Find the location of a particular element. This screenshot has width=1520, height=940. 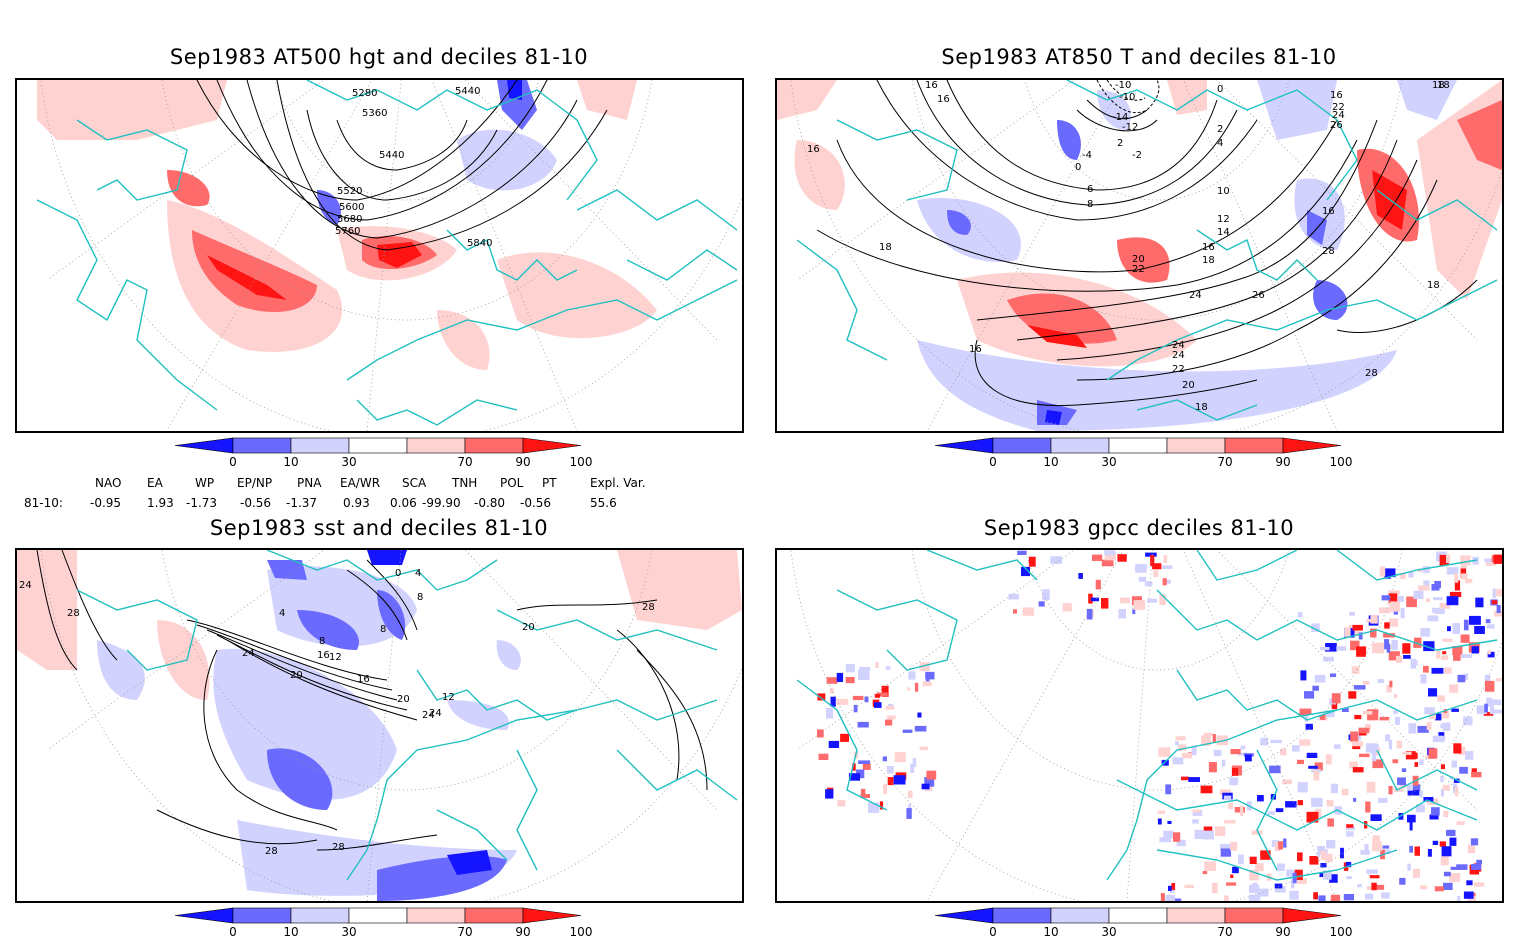

index-name-epnp: EP/NP is located at coordinates (255, 483).